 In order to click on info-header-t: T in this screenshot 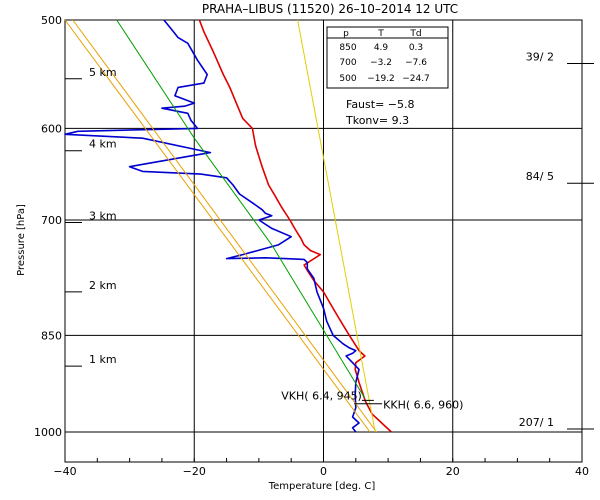, I will do `click(380, 34)`.